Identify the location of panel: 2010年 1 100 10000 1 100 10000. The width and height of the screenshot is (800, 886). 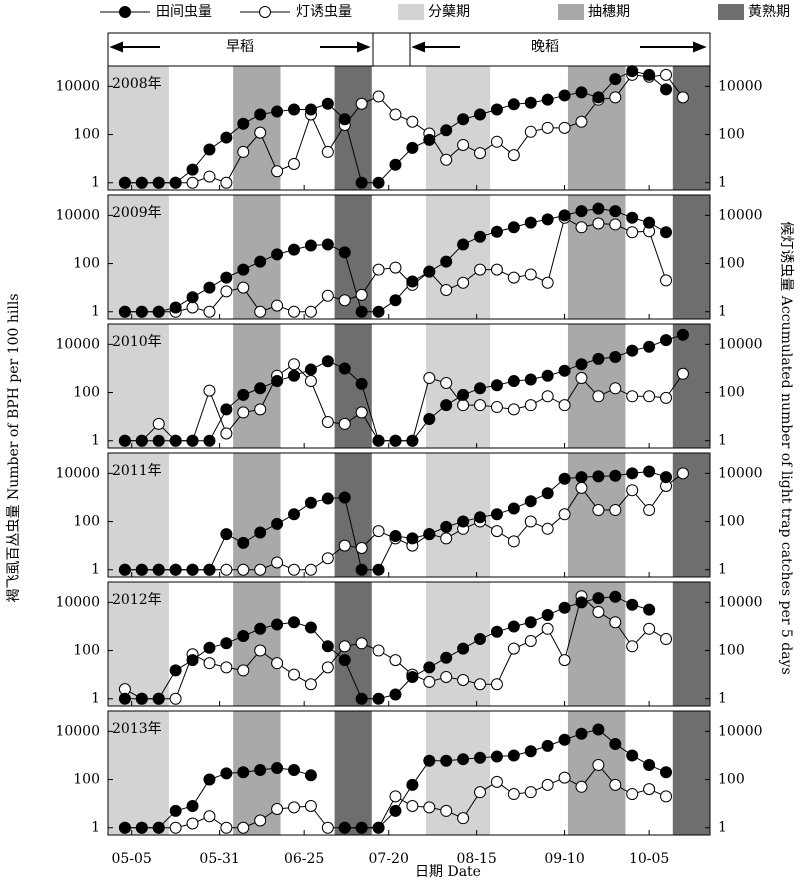
(409, 386).